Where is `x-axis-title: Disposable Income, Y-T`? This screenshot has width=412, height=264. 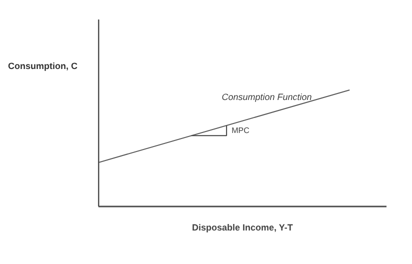 x-axis-title: Disposable Income, Y-T is located at coordinates (243, 227).